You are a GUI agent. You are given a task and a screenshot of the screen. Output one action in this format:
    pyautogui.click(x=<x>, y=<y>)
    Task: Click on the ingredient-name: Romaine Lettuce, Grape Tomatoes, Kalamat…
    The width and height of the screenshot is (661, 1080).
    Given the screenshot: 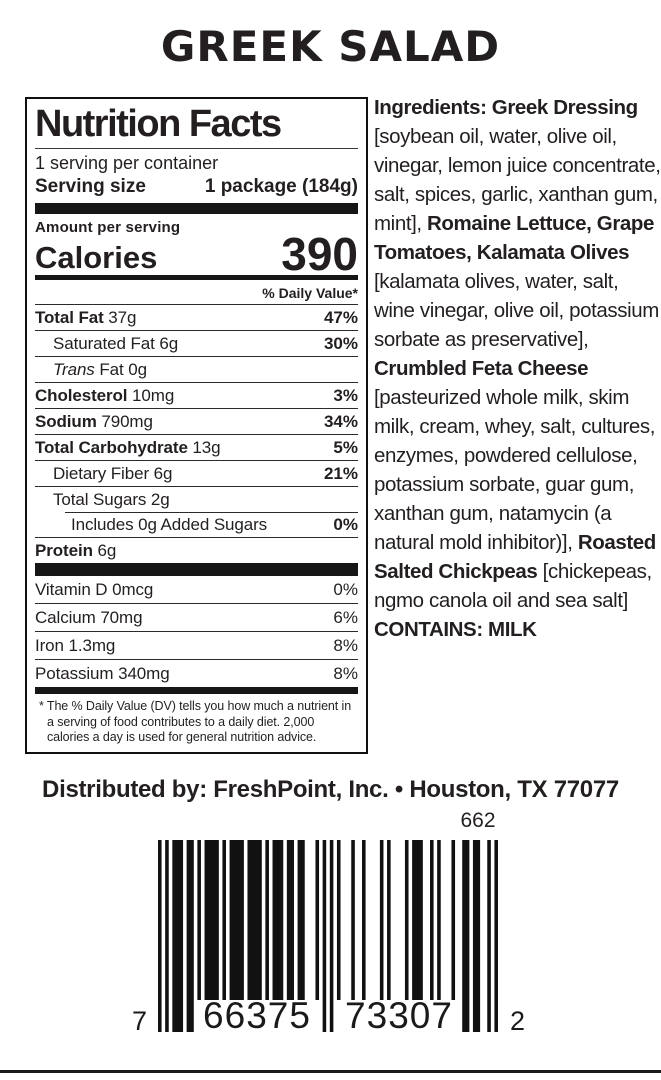 What is the action you would take?
    pyautogui.click(x=514, y=238)
    